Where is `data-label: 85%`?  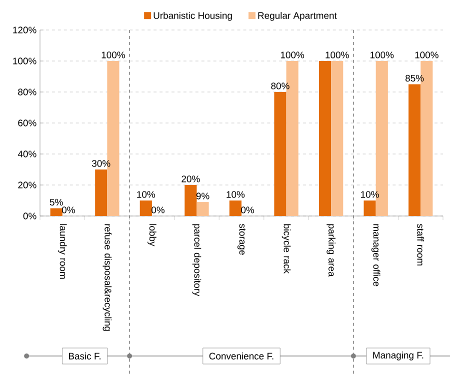
data-label: 85% is located at coordinates (415, 78).